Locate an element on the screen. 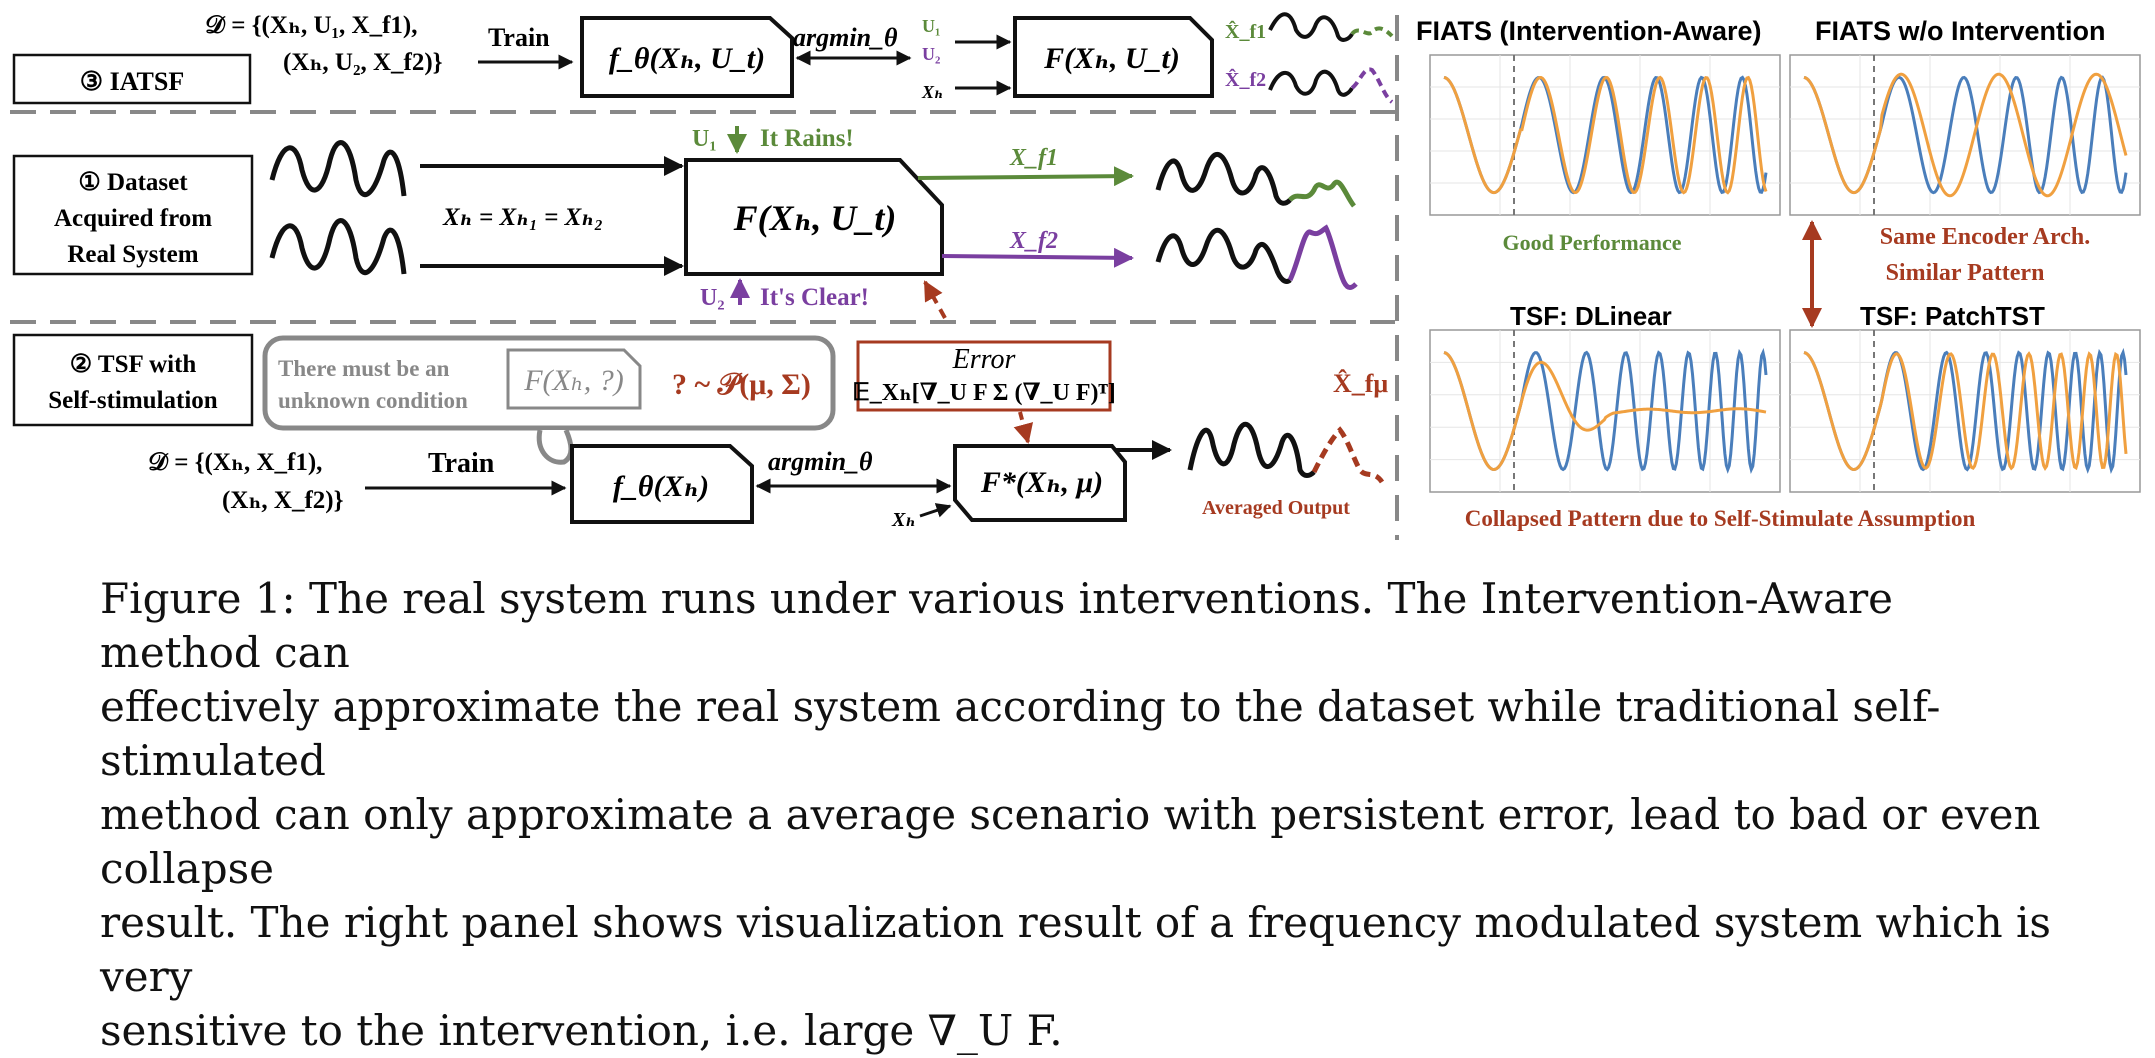  dataset-series2-outcome is located at coordinates (1322, 257).